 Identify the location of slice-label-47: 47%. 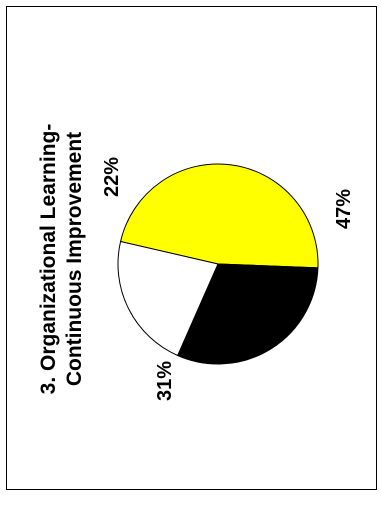
(344, 209).